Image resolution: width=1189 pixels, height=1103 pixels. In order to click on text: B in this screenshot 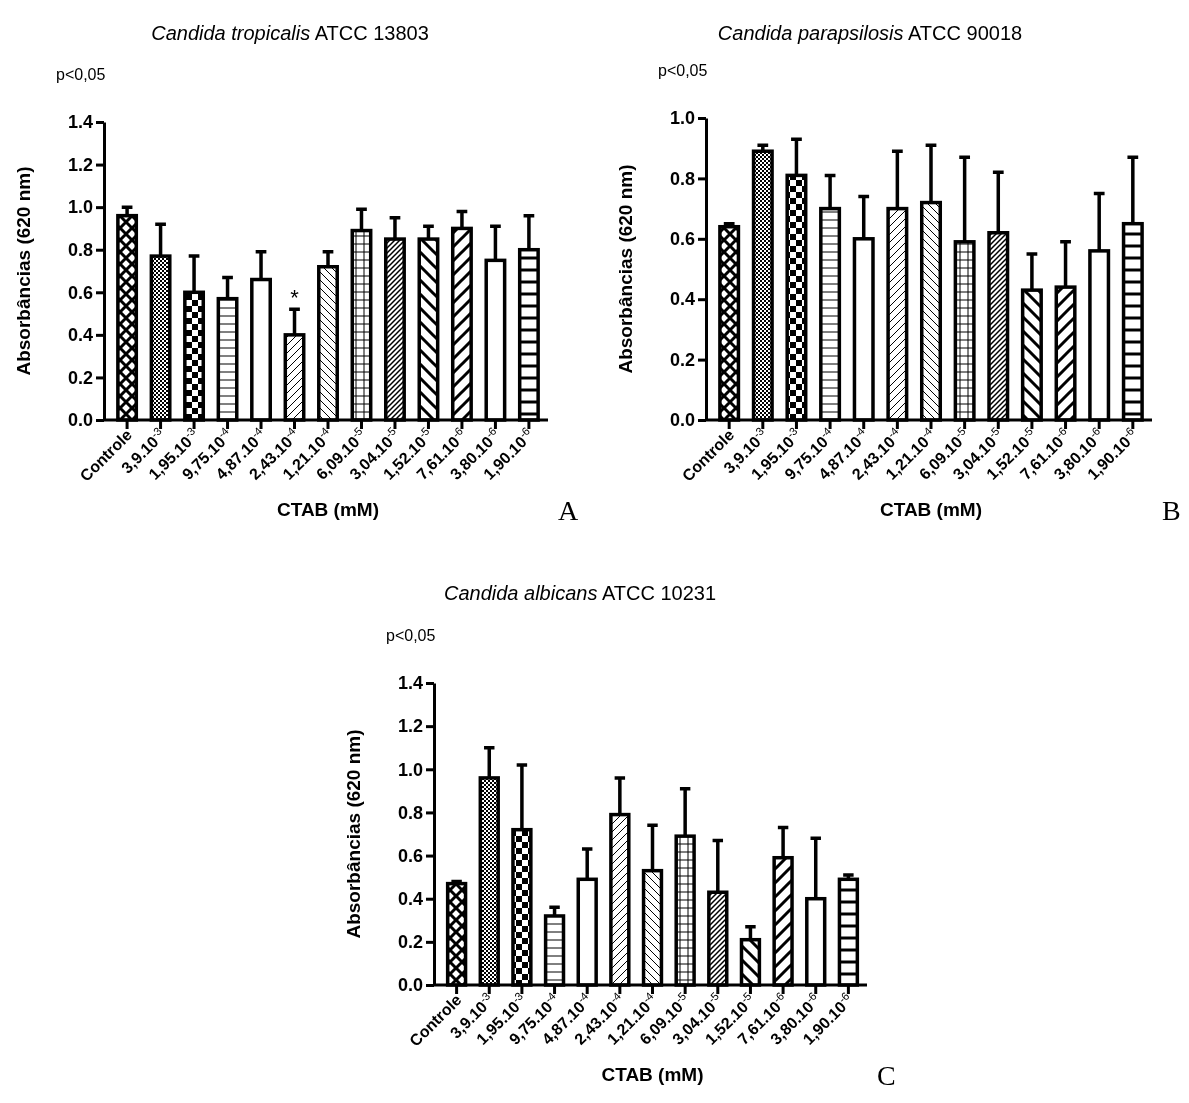, I will do `click(1171, 510)`.